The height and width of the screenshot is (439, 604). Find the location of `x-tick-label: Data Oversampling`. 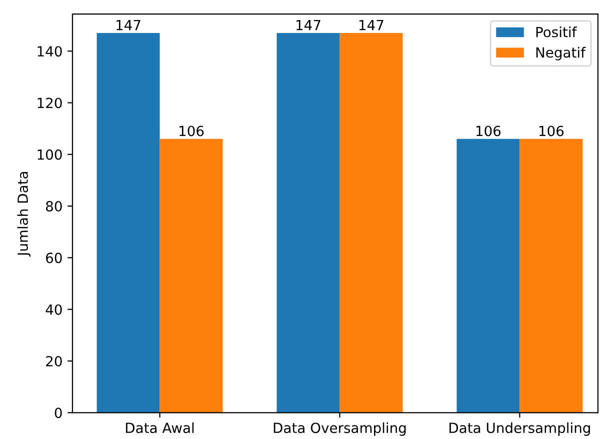

x-tick-label: Data Oversampling is located at coordinates (340, 429).